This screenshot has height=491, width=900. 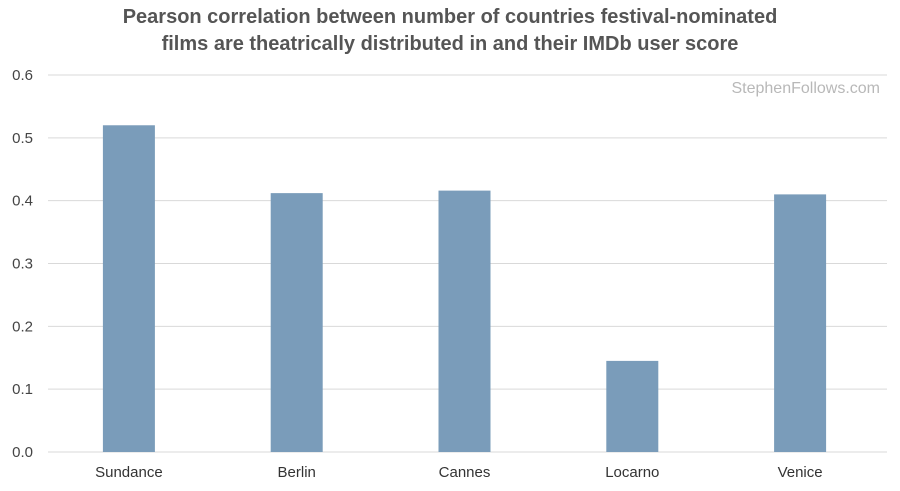 What do you see at coordinates (22, 138) in the screenshot?
I see `y-tick-label: 0.5` at bounding box center [22, 138].